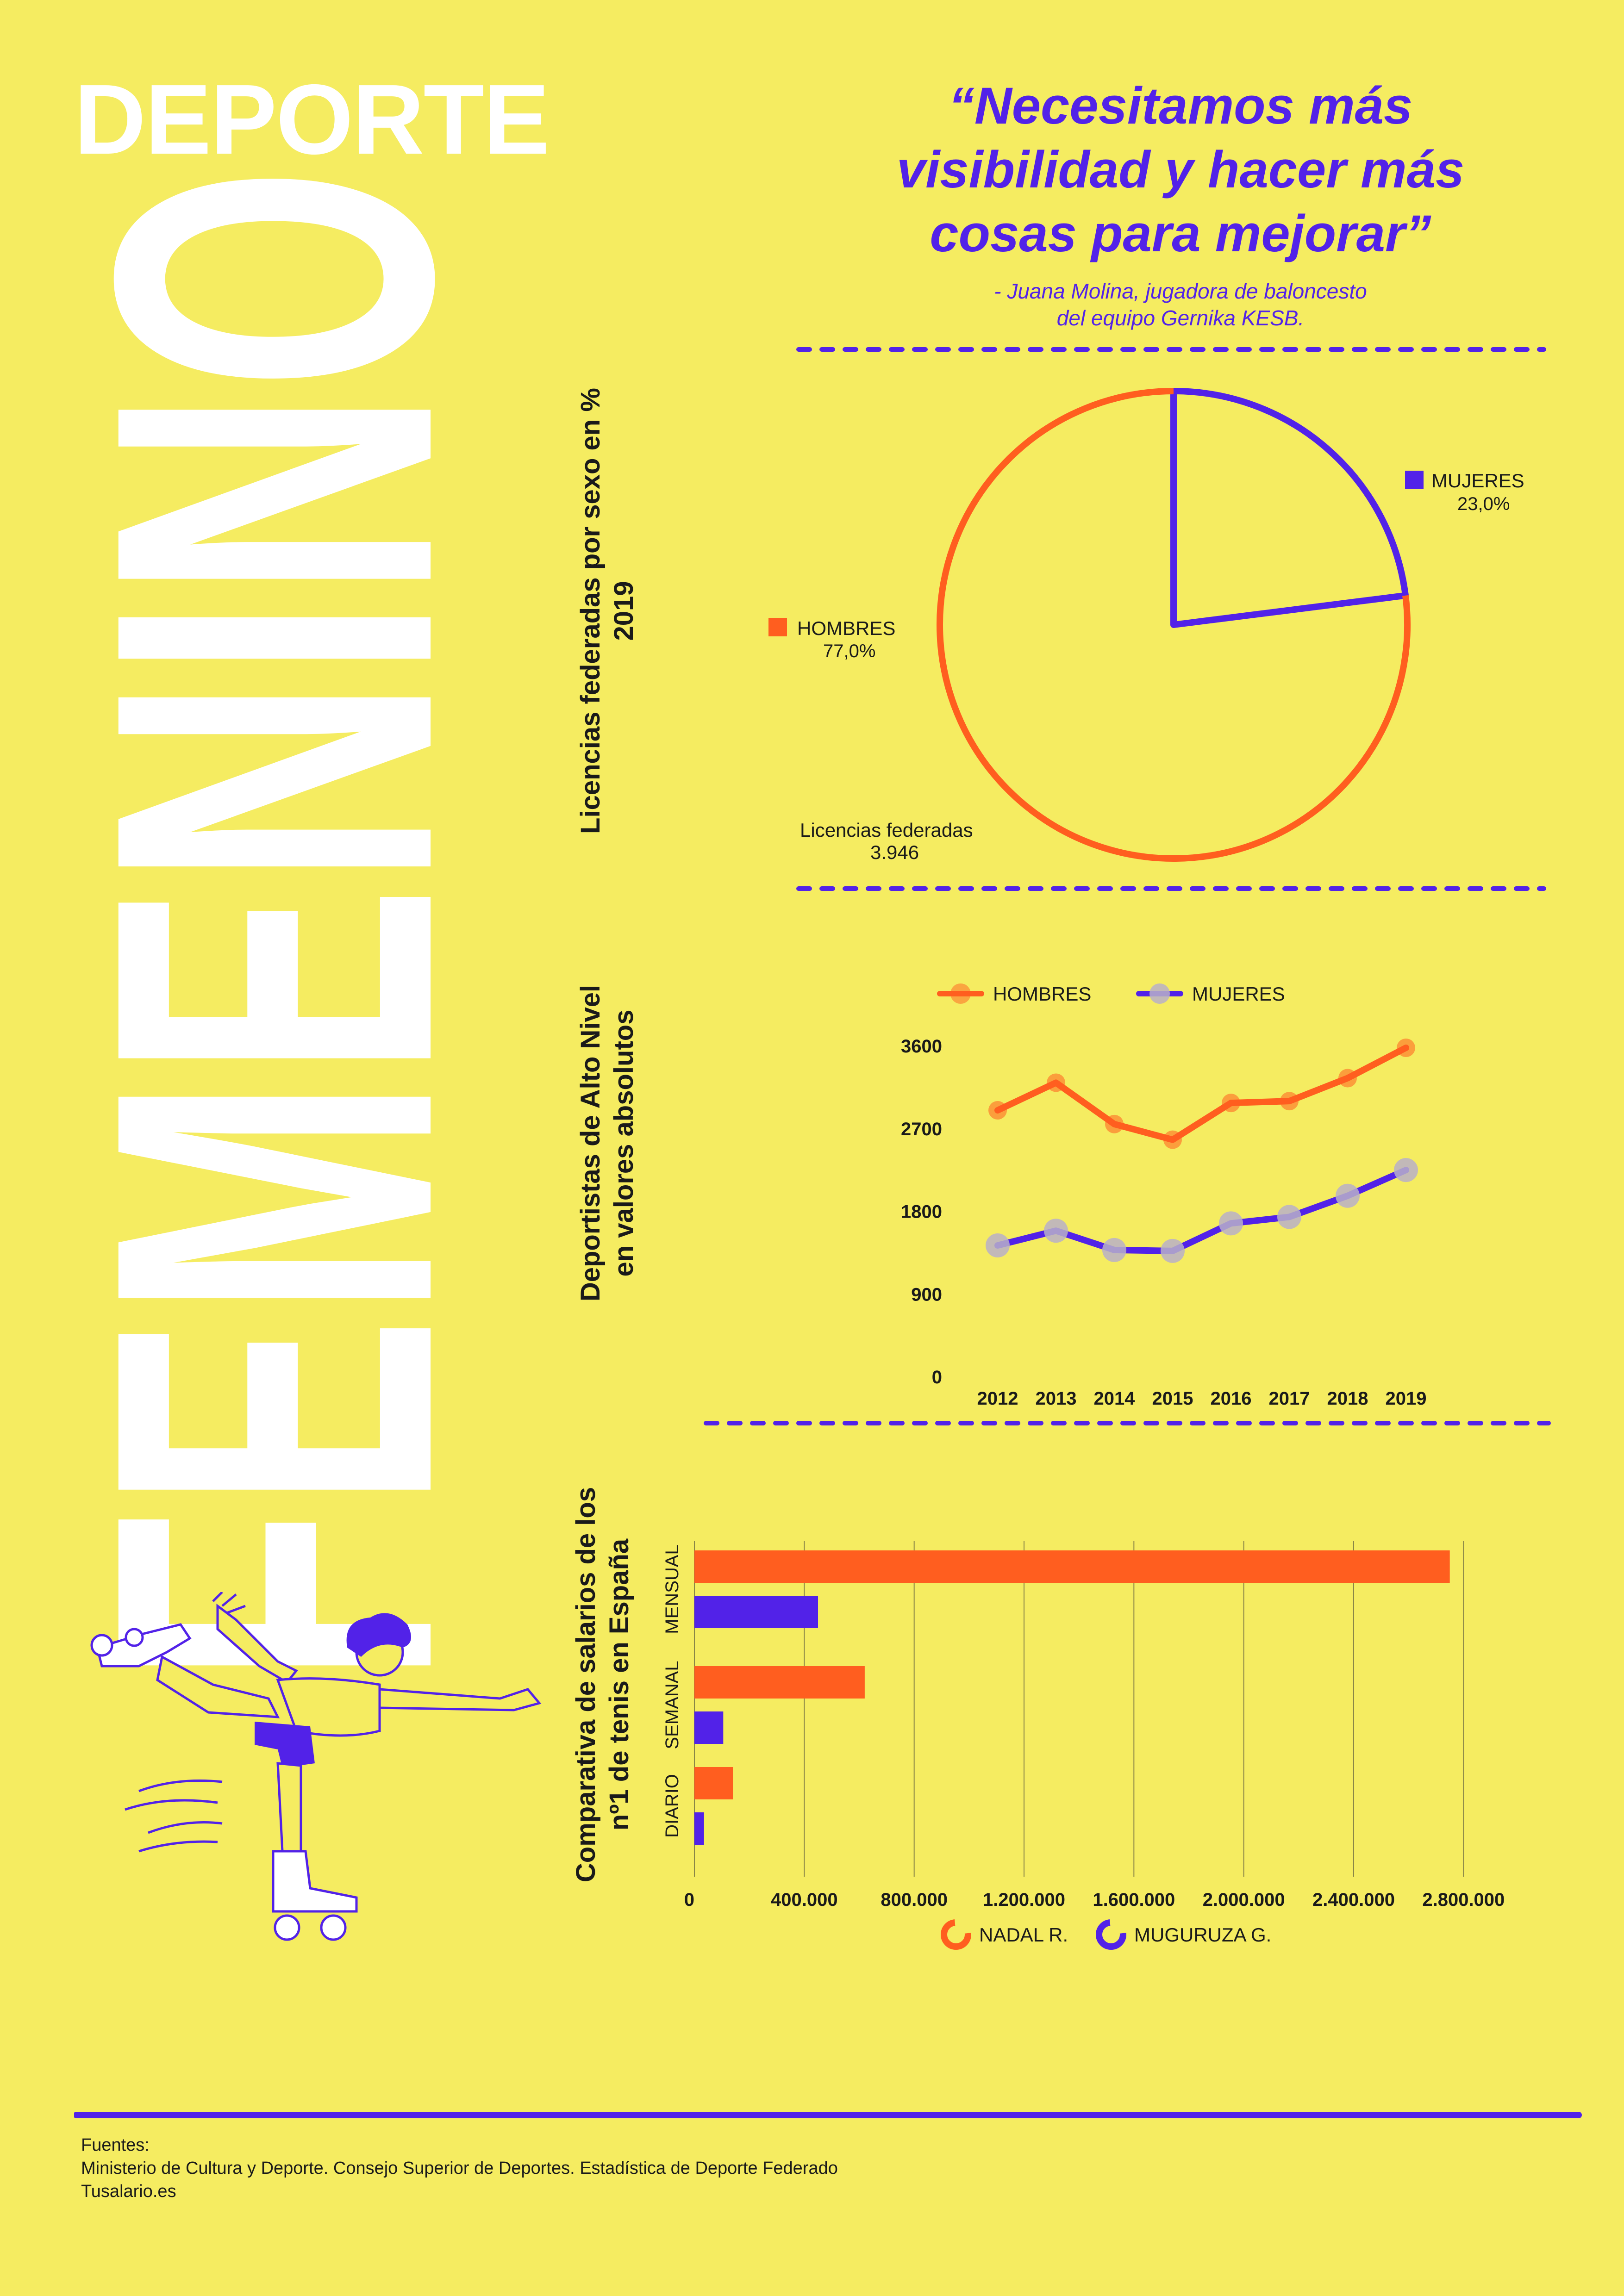  Describe the element at coordinates (779, 1682) in the screenshot. I see `bar-nadalr-semanal` at that location.